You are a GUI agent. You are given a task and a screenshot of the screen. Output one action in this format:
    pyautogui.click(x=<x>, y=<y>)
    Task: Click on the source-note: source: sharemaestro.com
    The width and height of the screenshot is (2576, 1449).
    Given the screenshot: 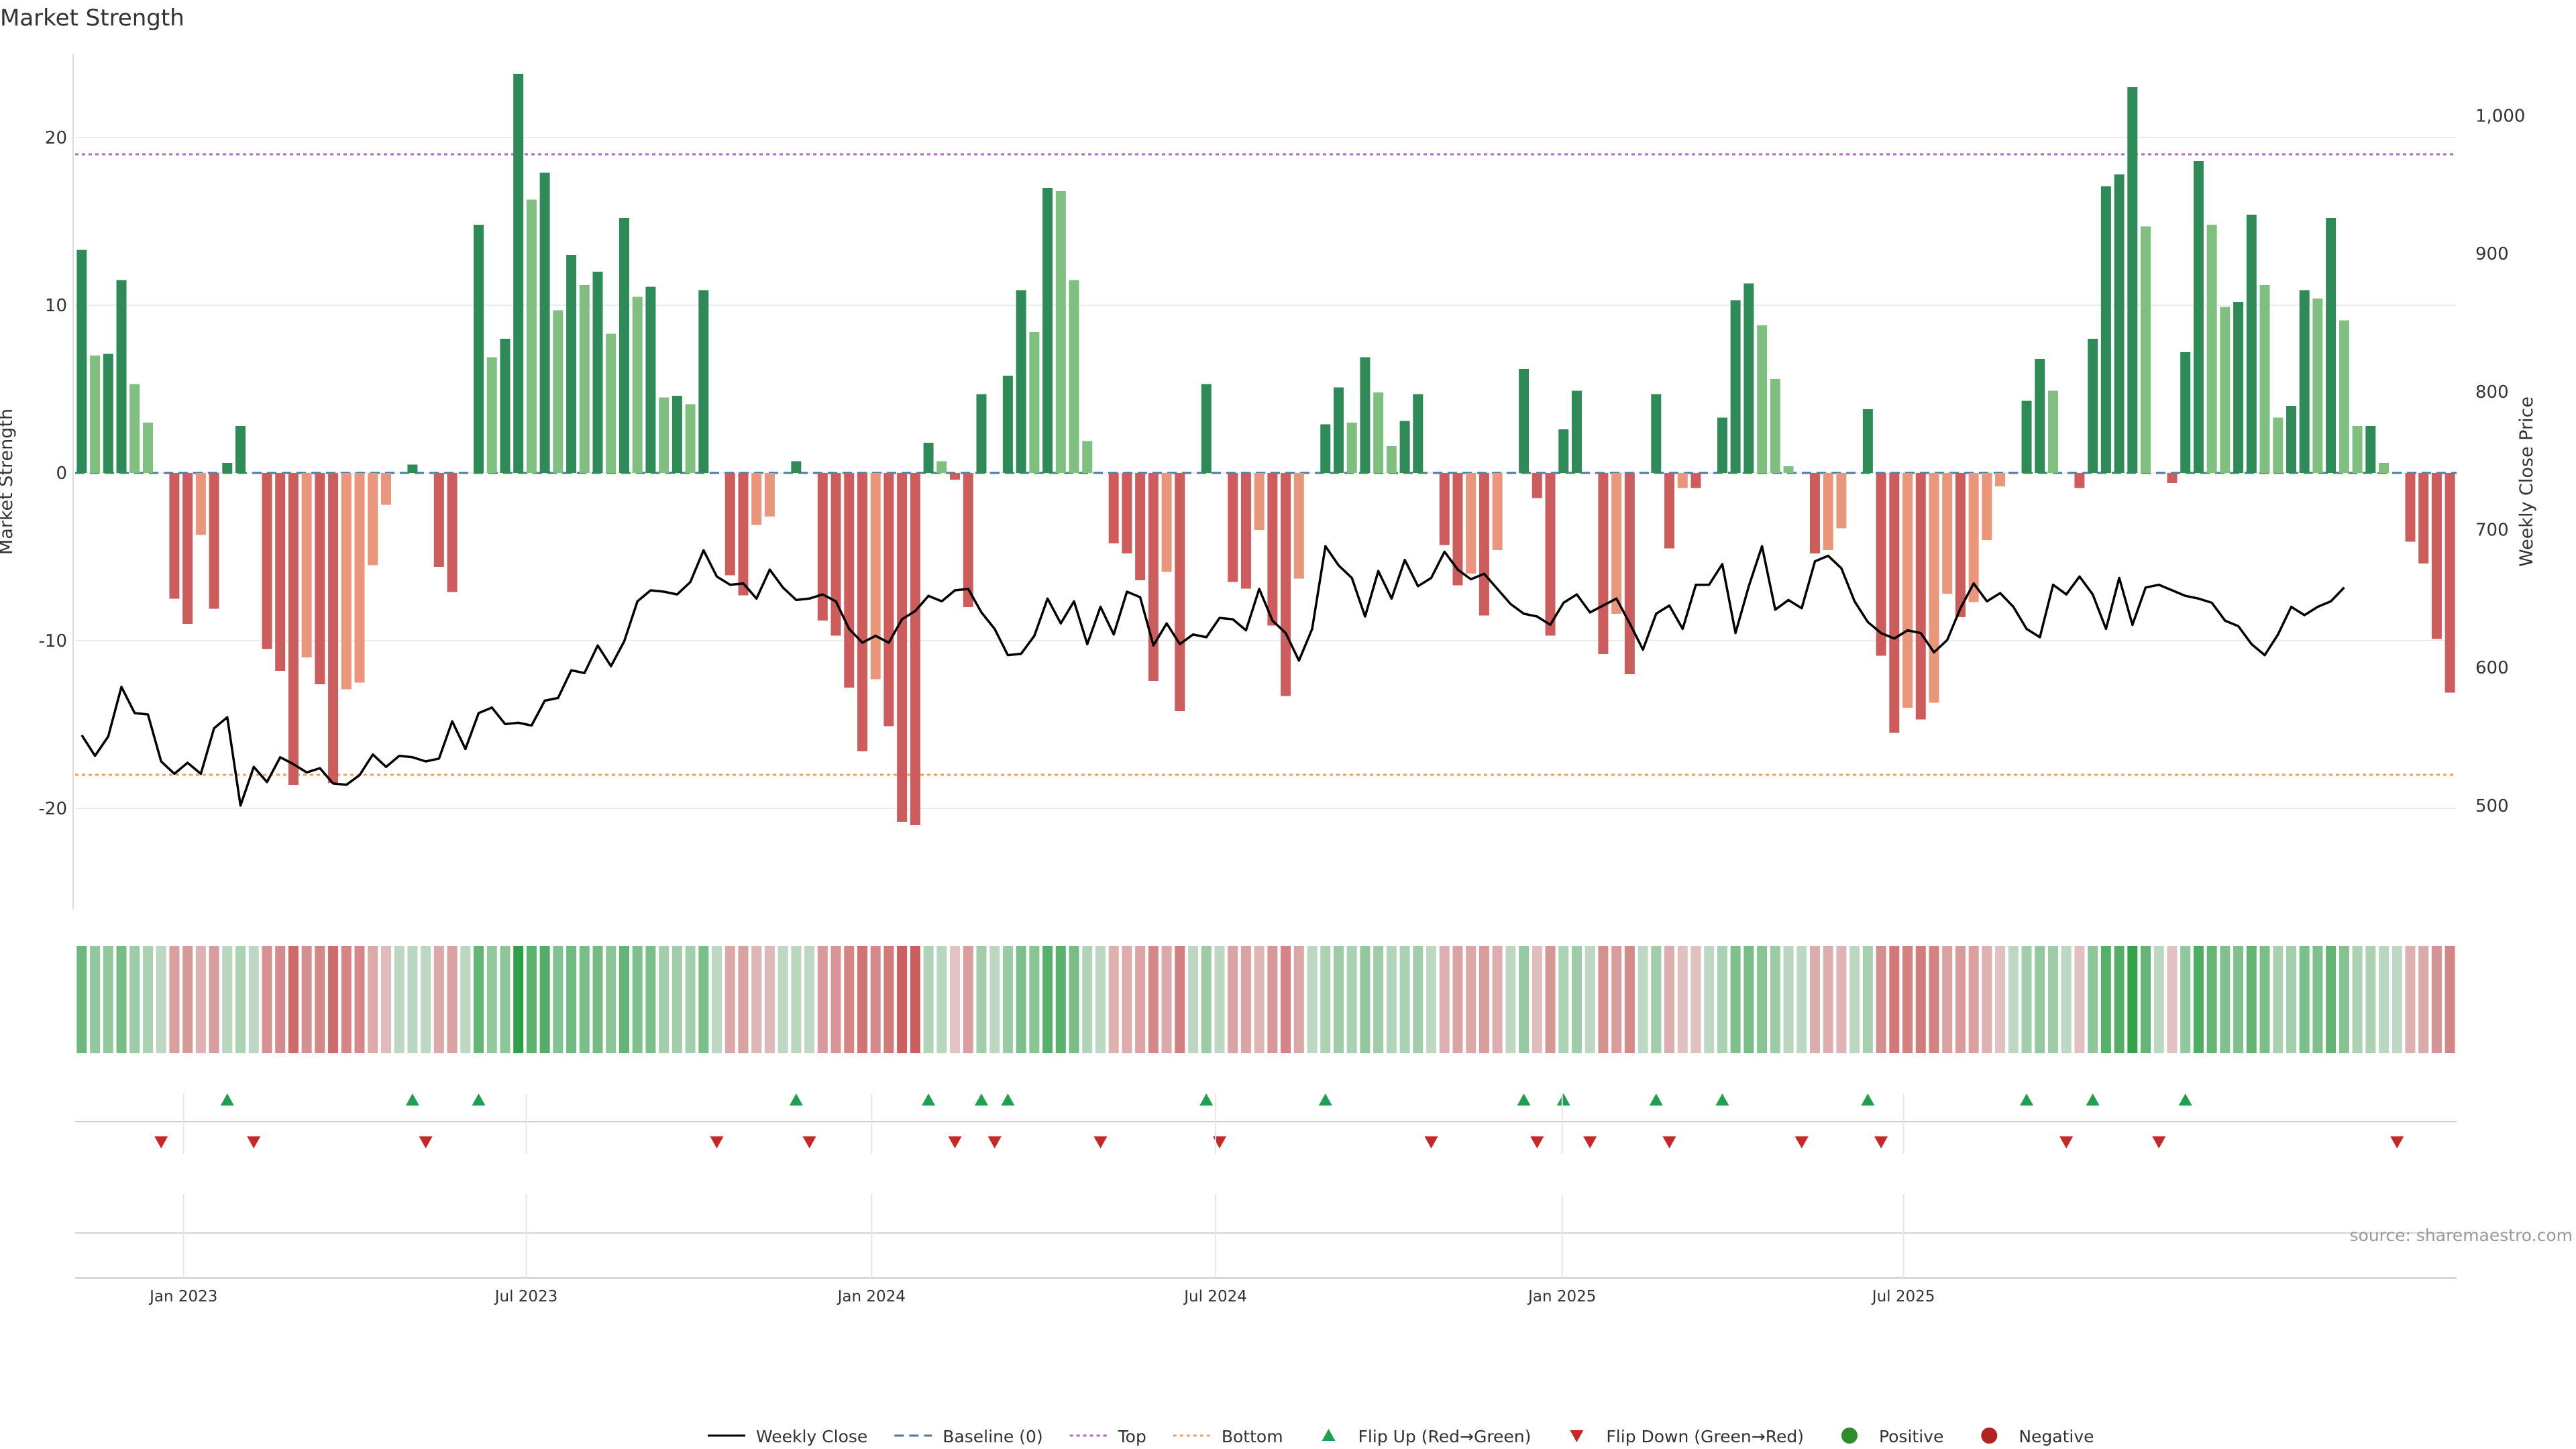 What is the action you would take?
    pyautogui.click(x=2461, y=1235)
    